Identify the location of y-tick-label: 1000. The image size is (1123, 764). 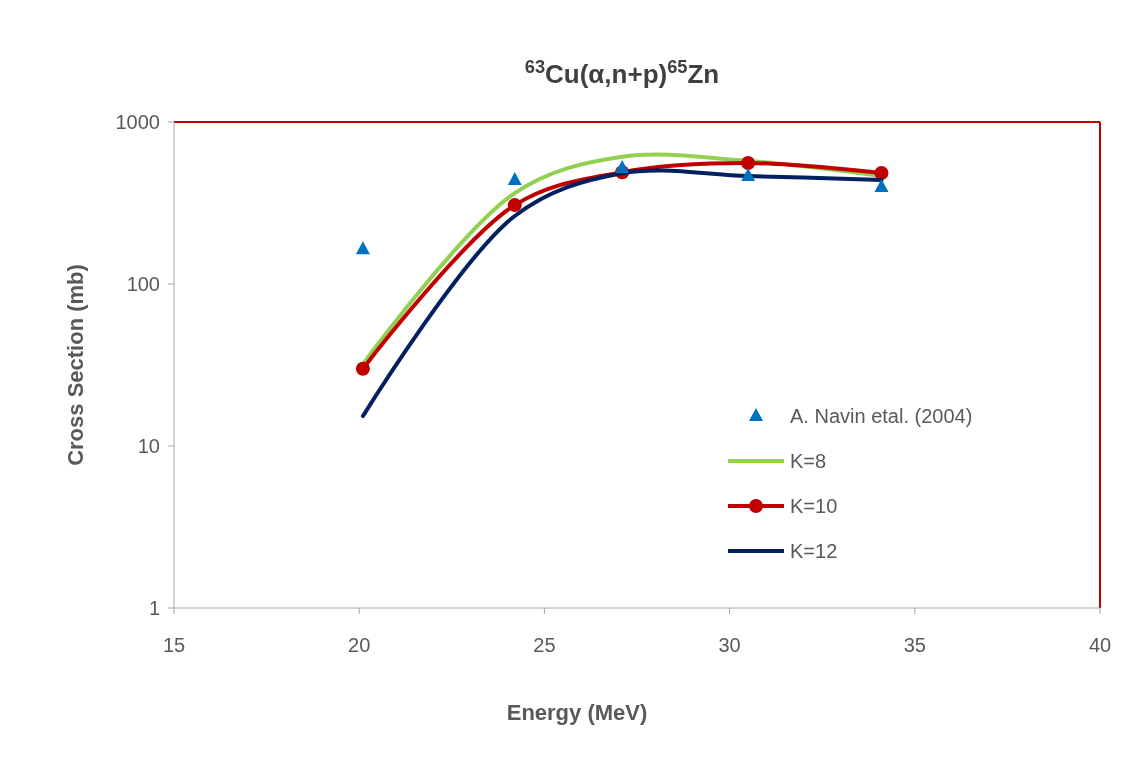
(137, 122).